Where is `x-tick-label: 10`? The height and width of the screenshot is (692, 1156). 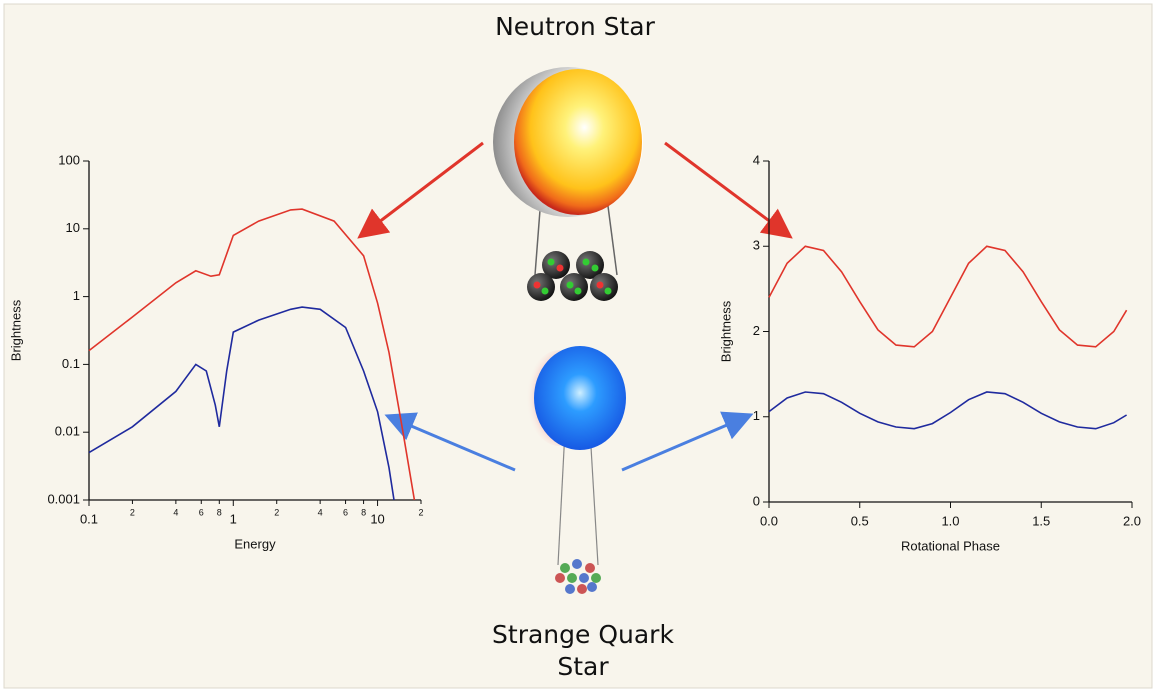 x-tick-label: 10 is located at coordinates (377, 518).